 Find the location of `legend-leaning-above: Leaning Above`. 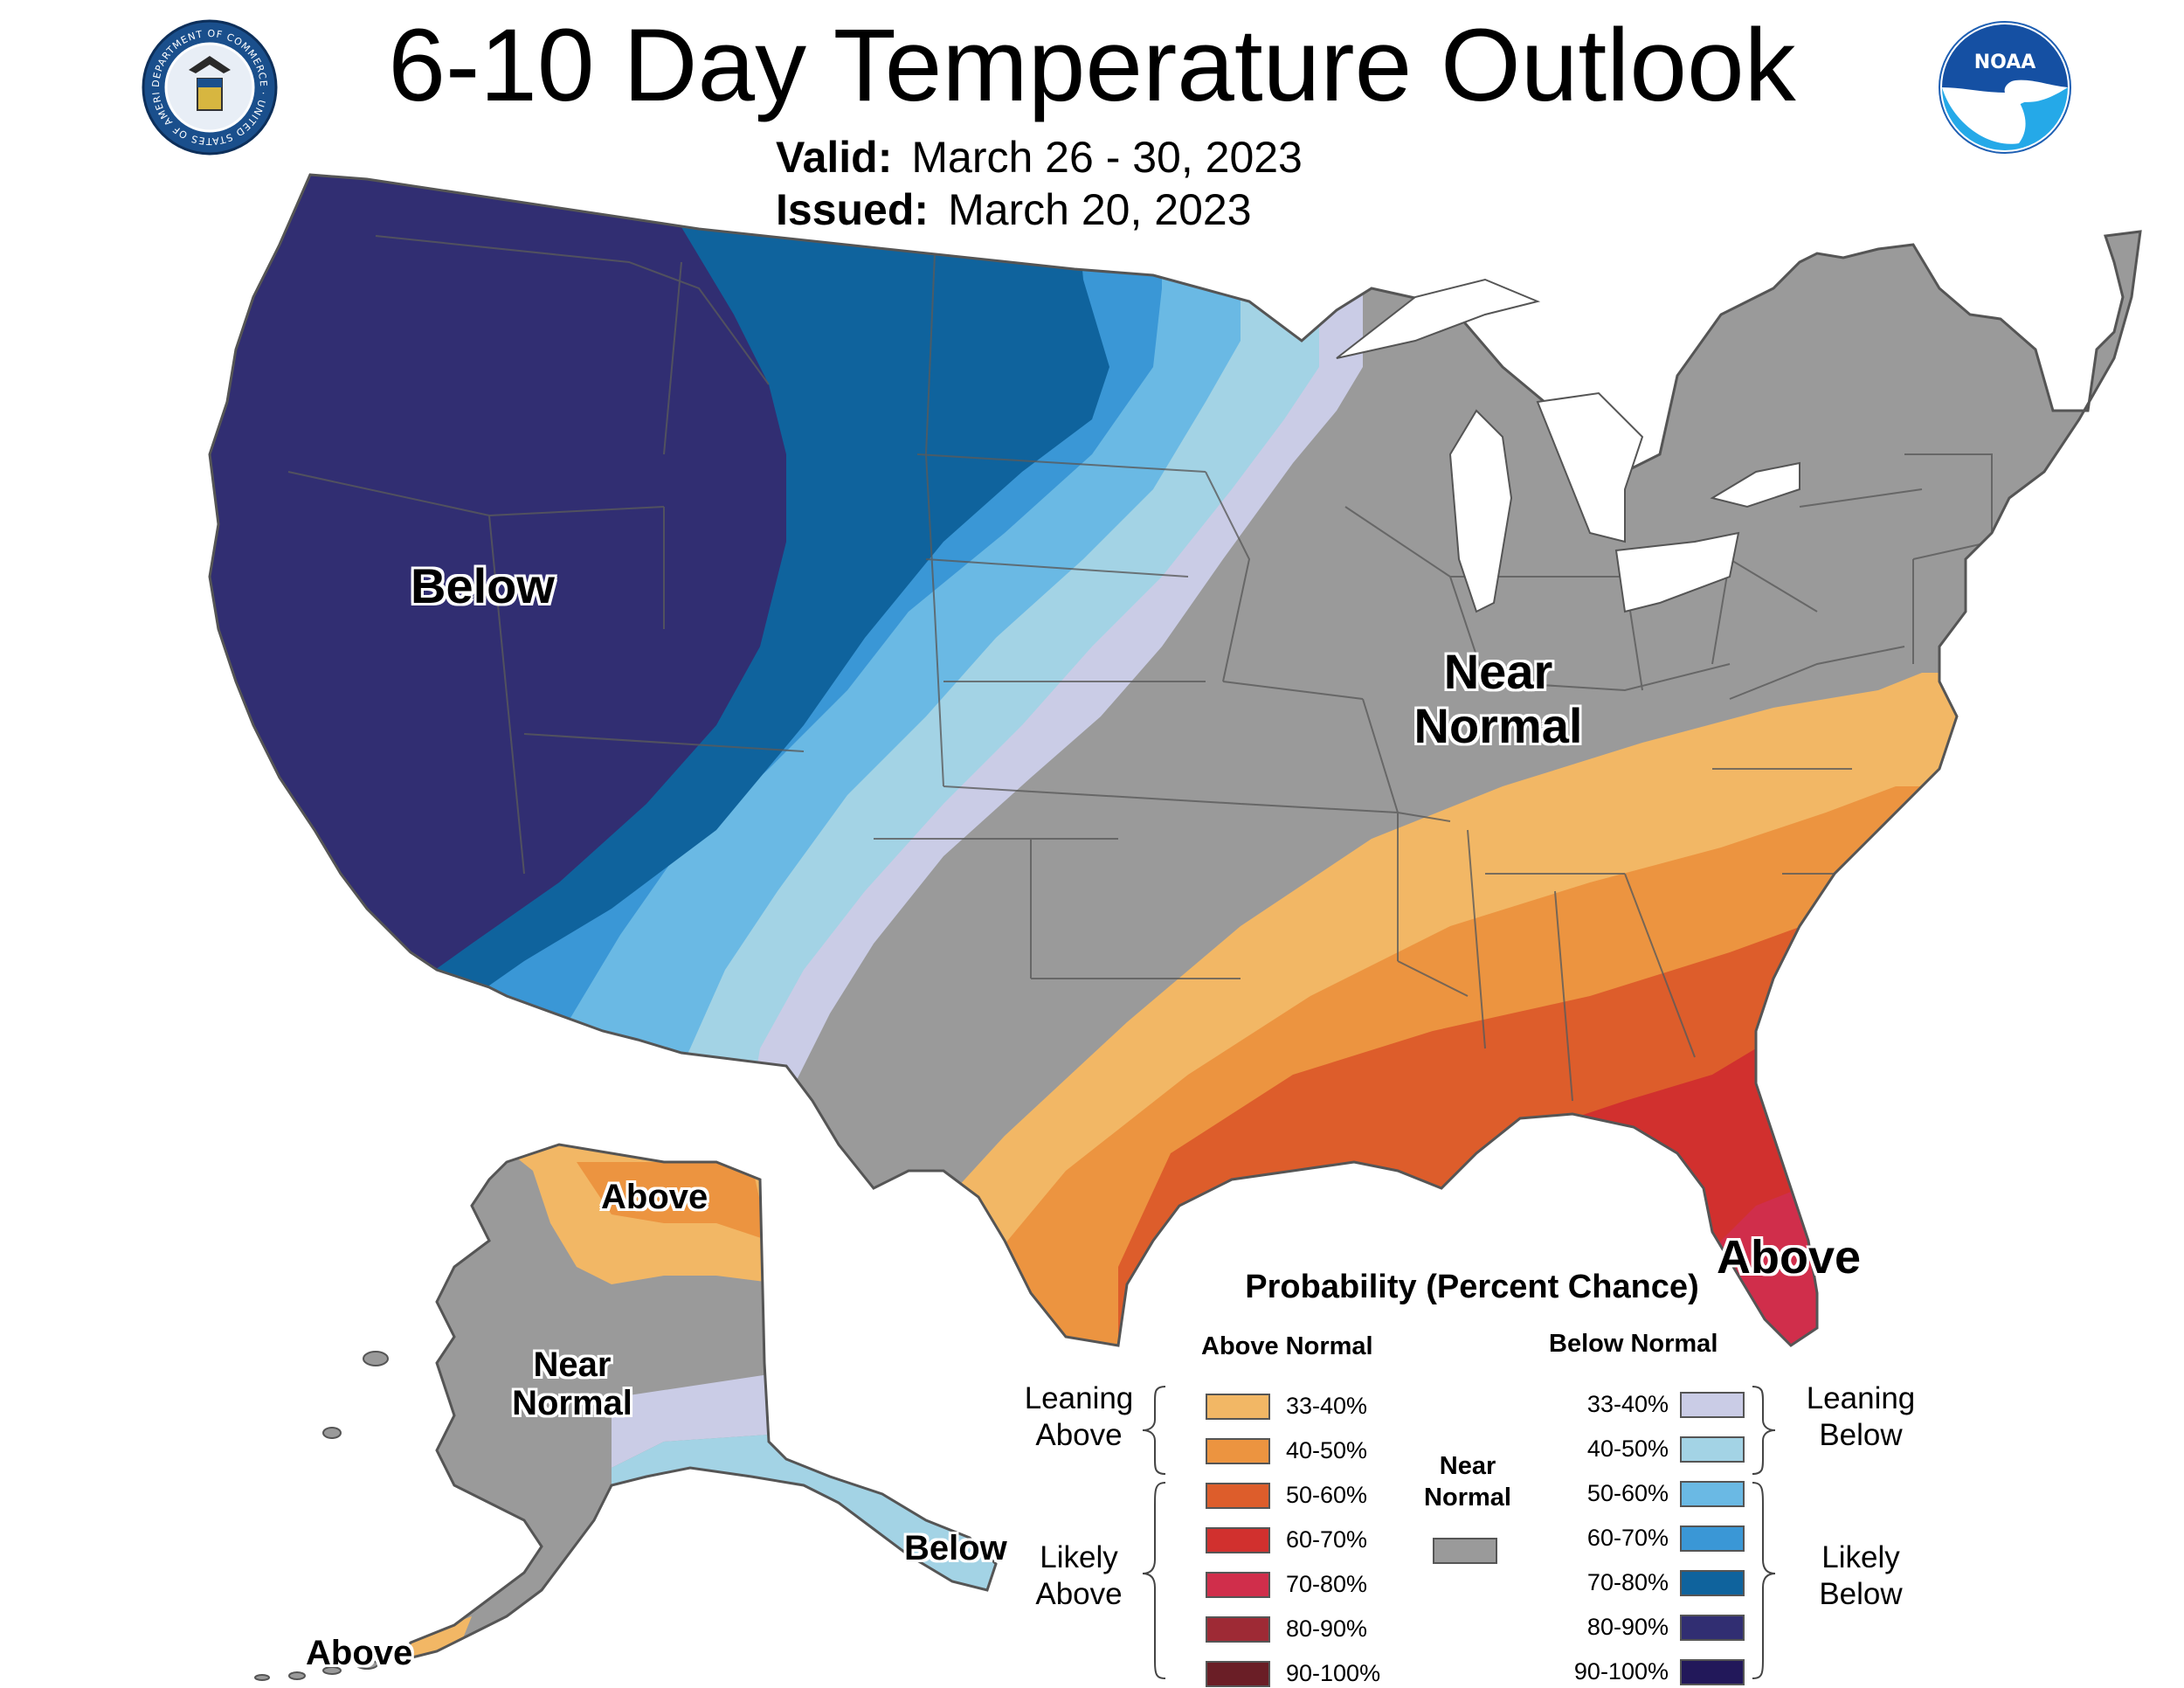

legend-leaning-above: Leaning Above is located at coordinates (1079, 1416).